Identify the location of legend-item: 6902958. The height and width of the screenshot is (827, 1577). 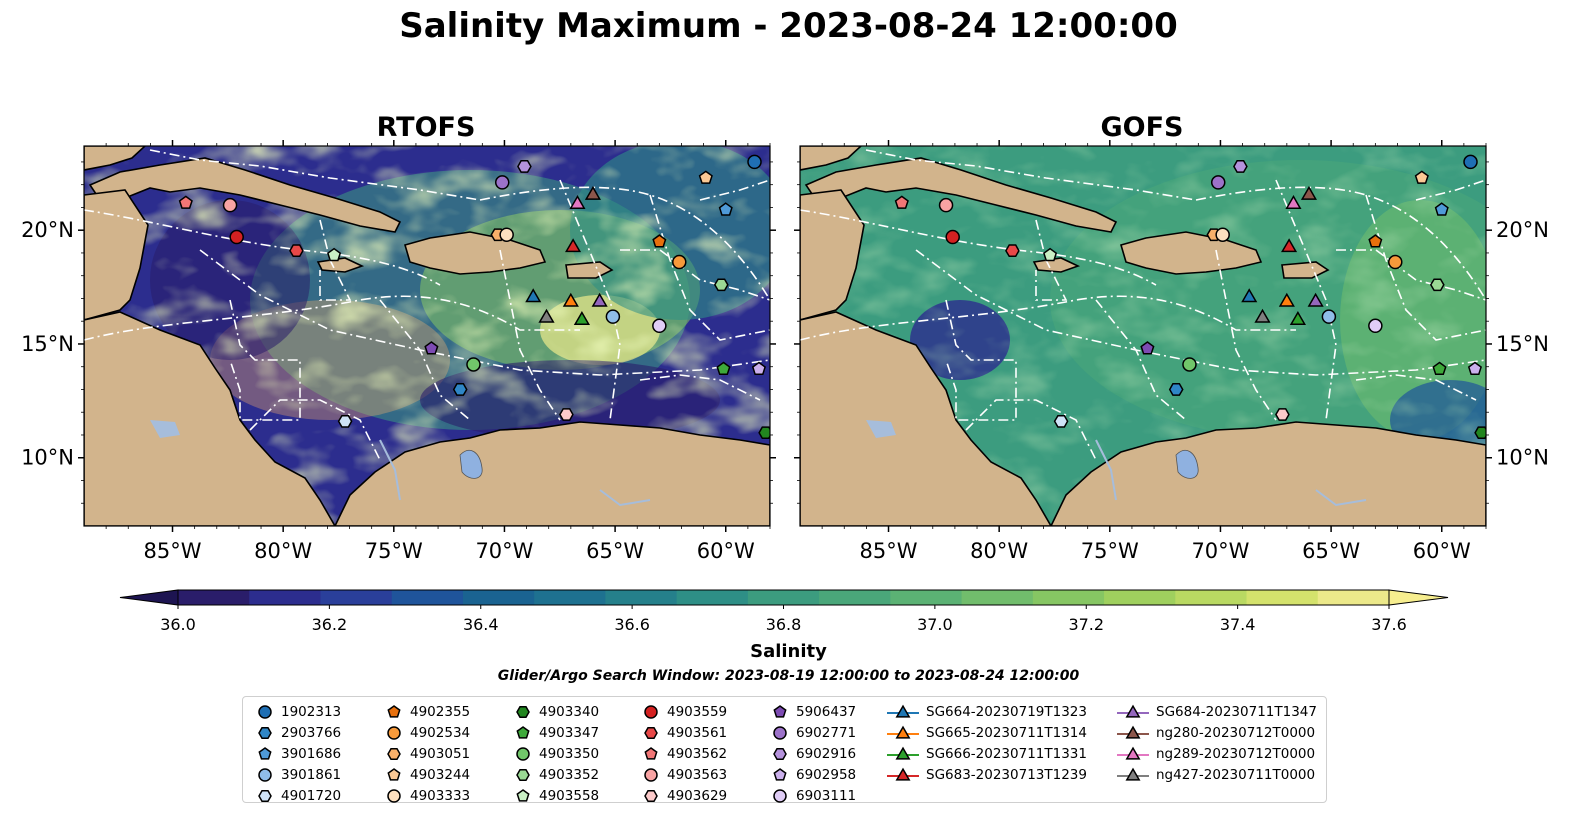
(813, 774).